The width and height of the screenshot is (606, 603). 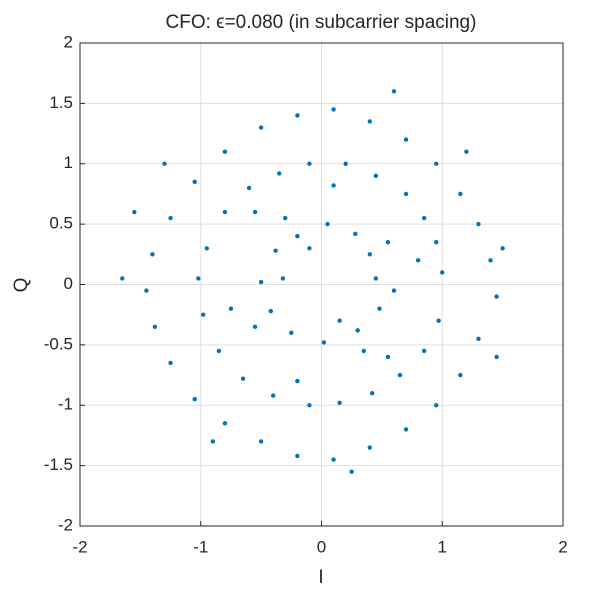 I want to click on y-tick-label: -1, so click(x=65, y=404).